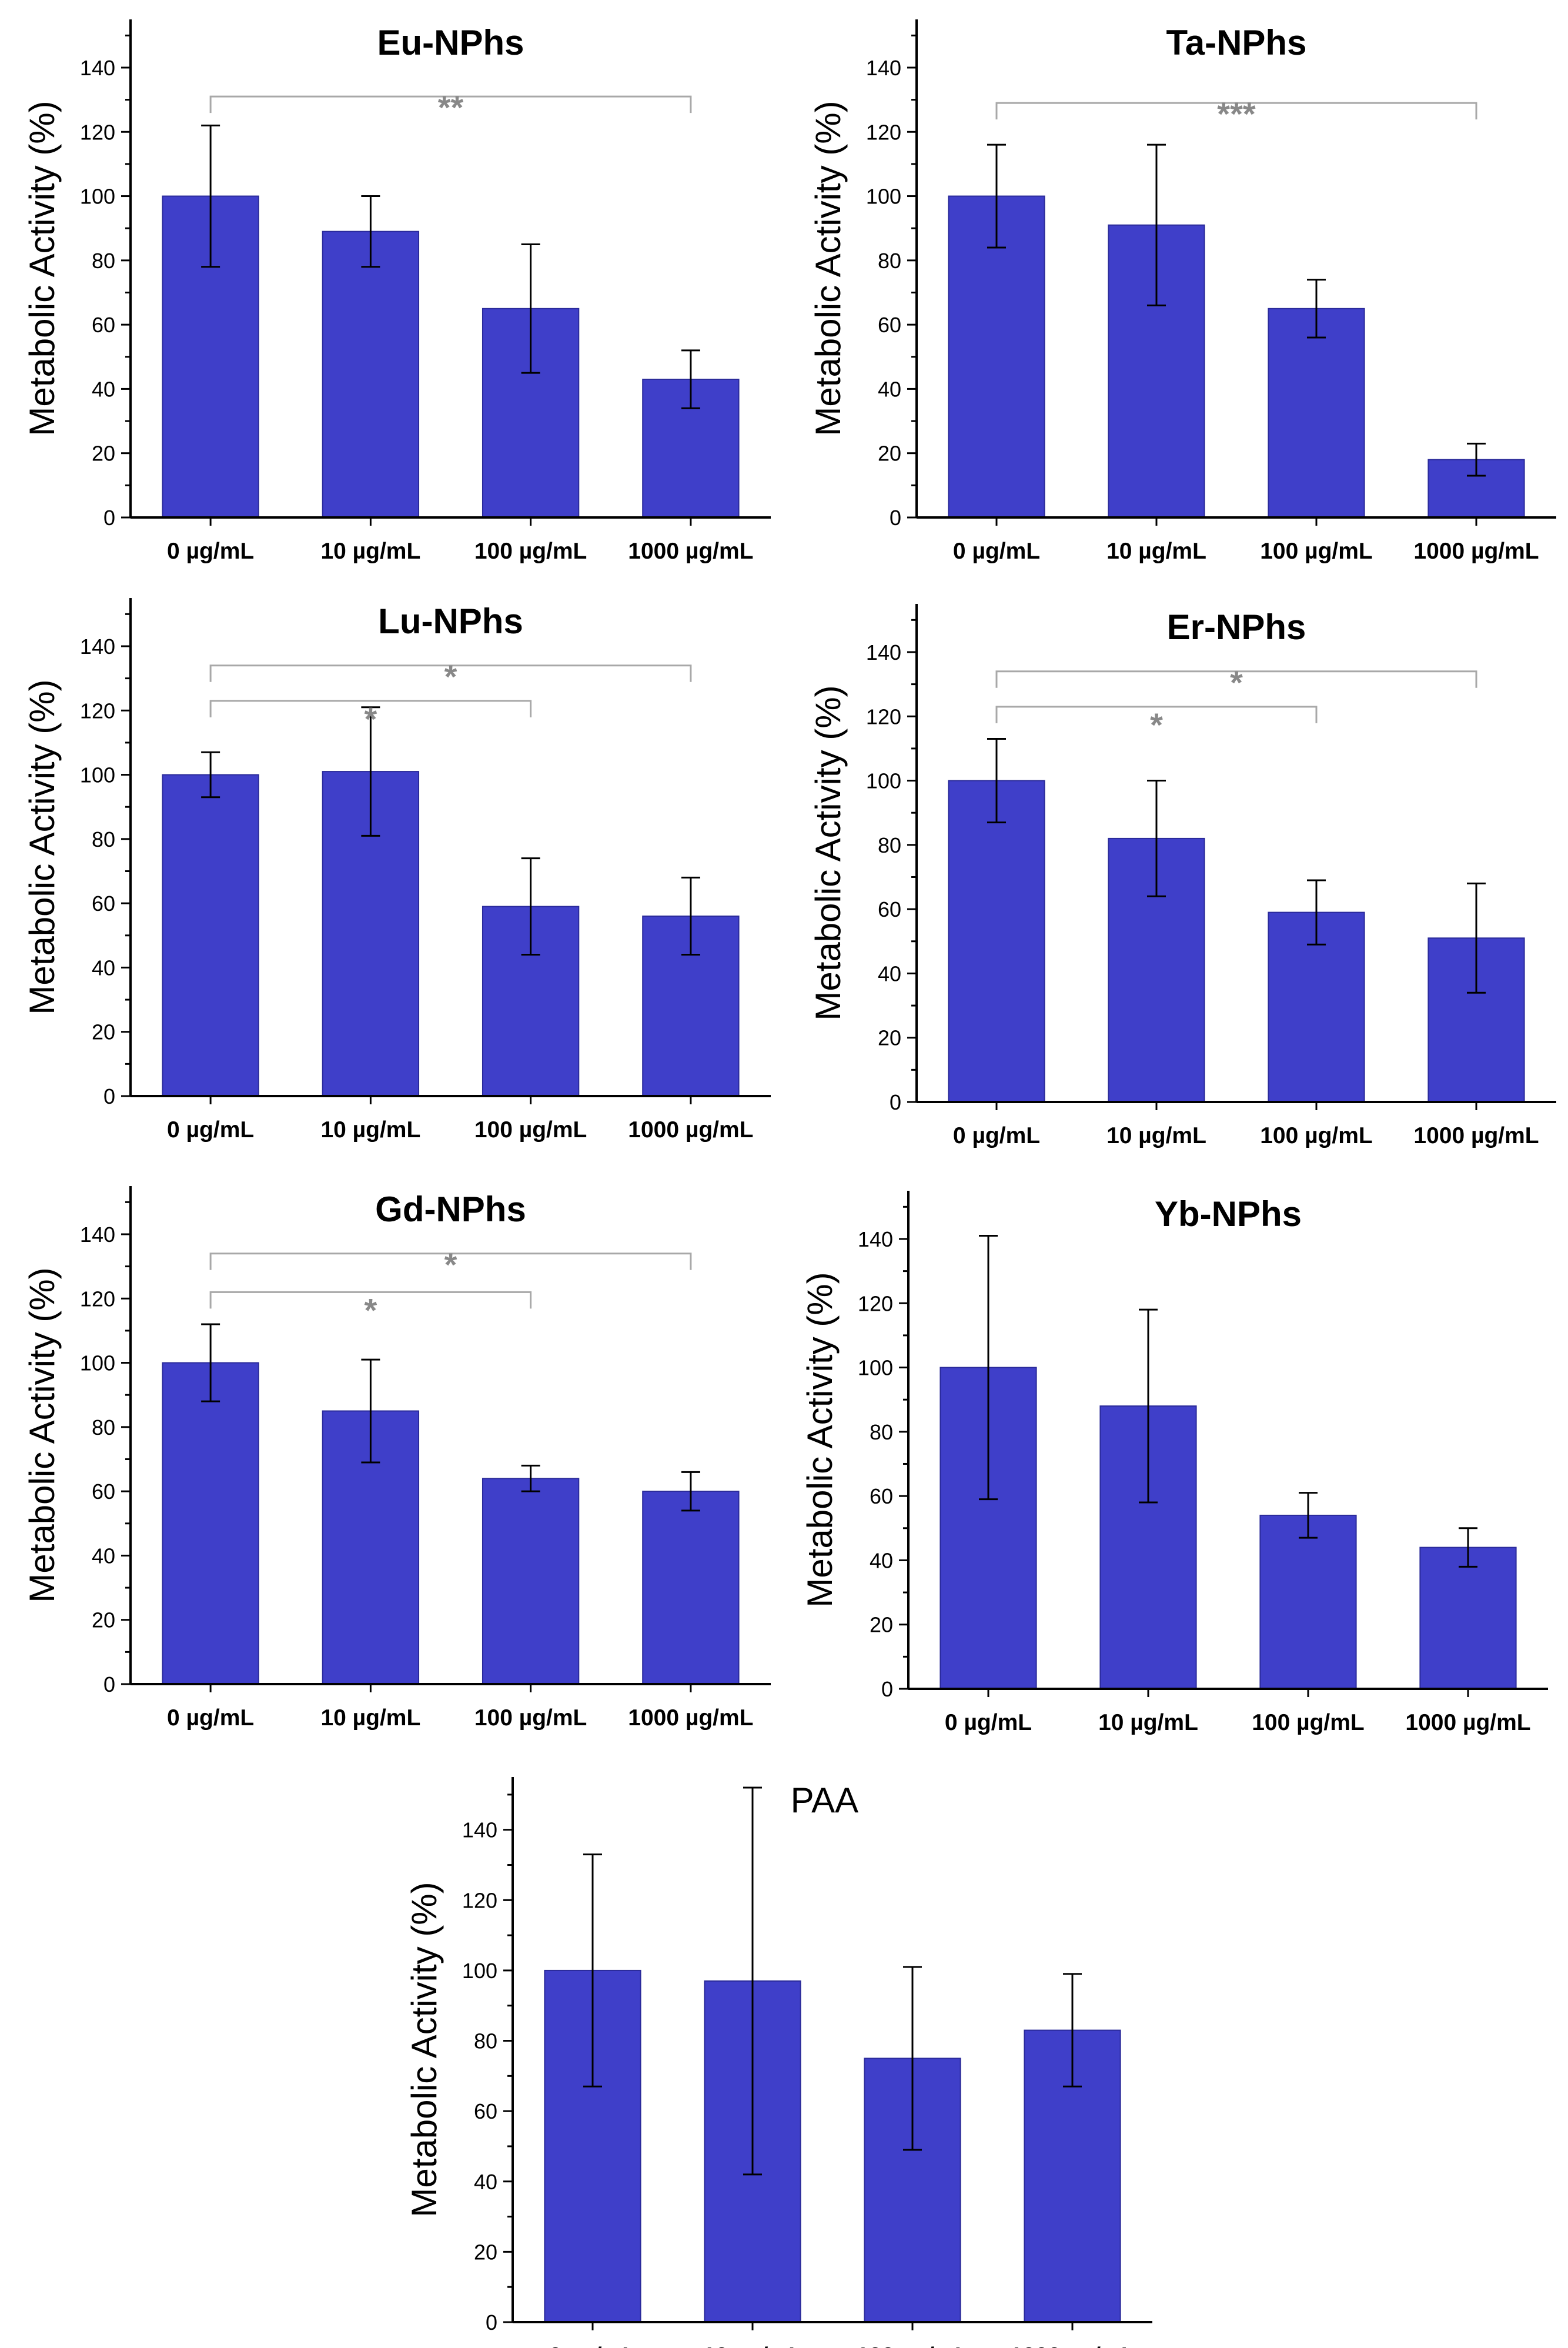  I want to click on significance-marker: ***, so click(1237, 113).